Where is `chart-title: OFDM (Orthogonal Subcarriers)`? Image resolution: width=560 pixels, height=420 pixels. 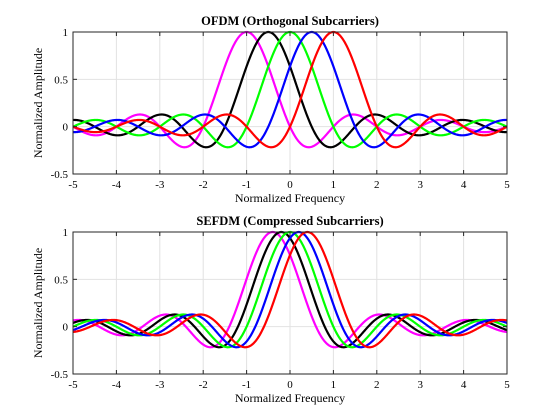
chart-title: OFDM (Orthogonal Subcarriers) is located at coordinates (290, 21).